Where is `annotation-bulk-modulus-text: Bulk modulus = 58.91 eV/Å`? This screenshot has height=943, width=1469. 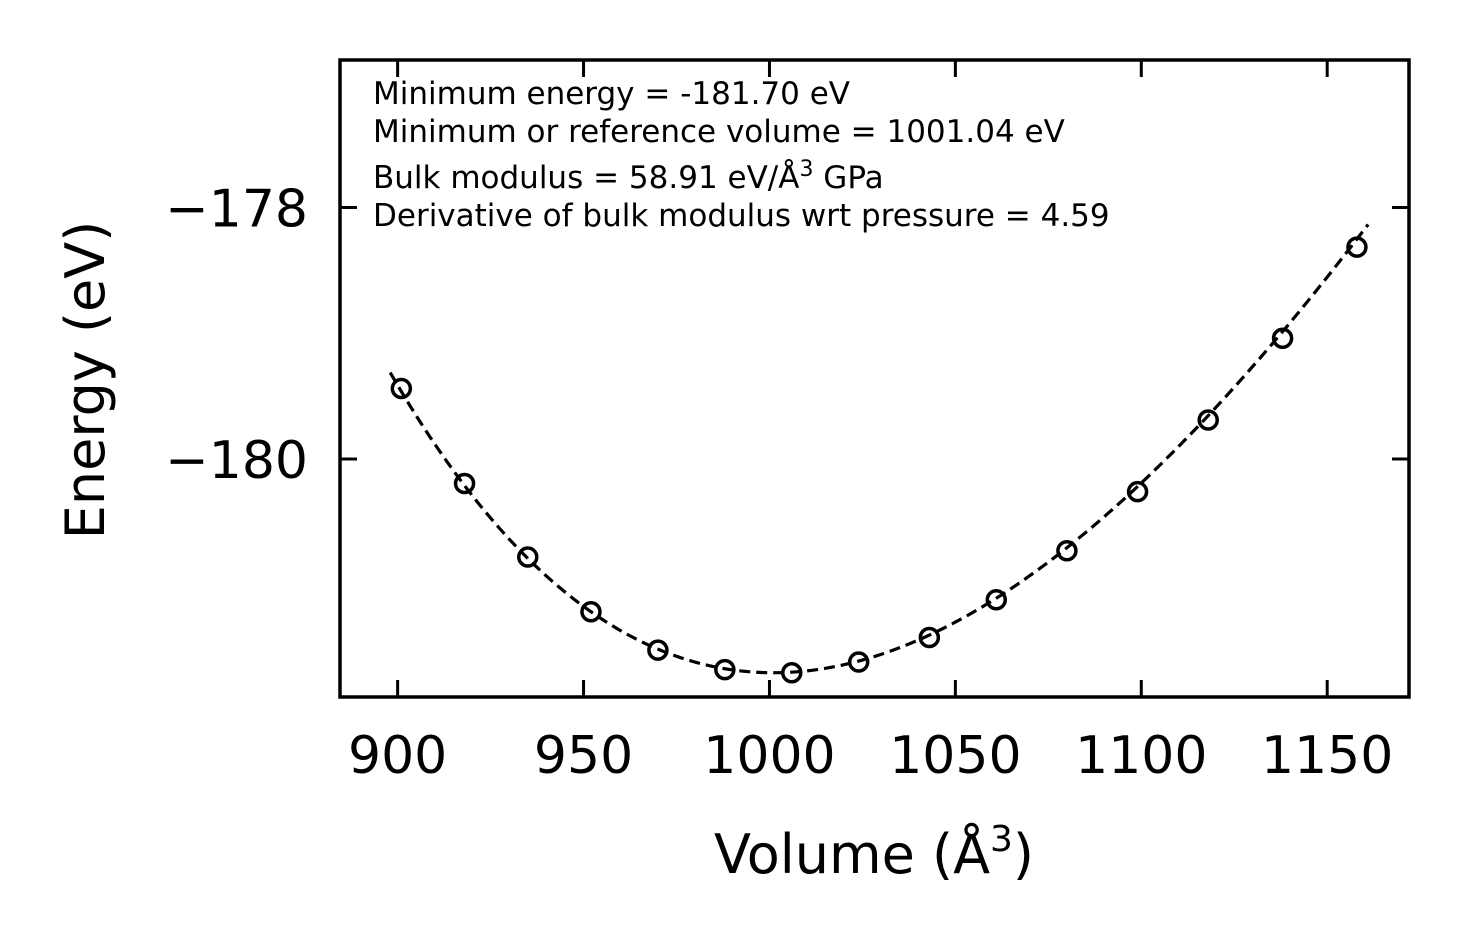 annotation-bulk-modulus-text: Bulk modulus = 58.91 eV/Å is located at coordinates (586, 178).